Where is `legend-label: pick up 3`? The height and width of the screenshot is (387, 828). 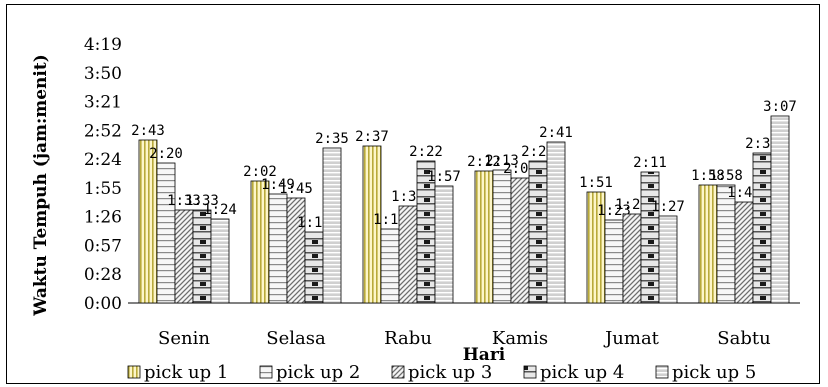
legend-label: pick up 3 is located at coordinates (450, 372).